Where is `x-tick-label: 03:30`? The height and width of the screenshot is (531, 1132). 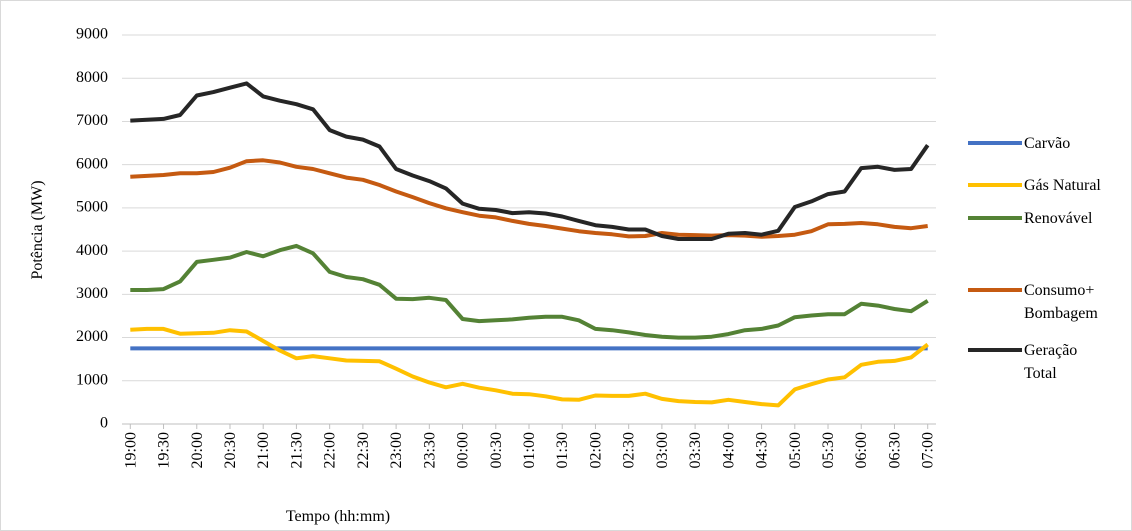
x-tick-label: 03:30 is located at coordinates (695, 450).